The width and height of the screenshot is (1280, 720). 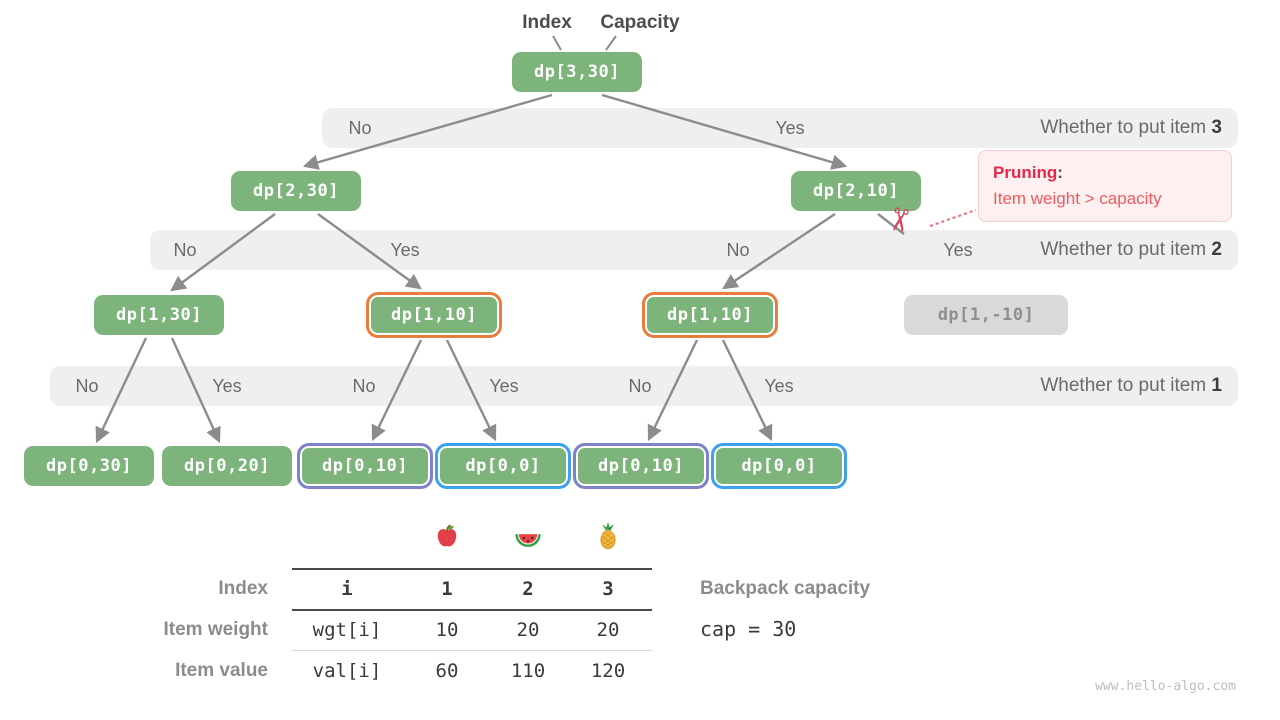 What do you see at coordinates (447, 671) in the screenshot?
I see `cell-val-1: 60` at bounding box center [447, 671].